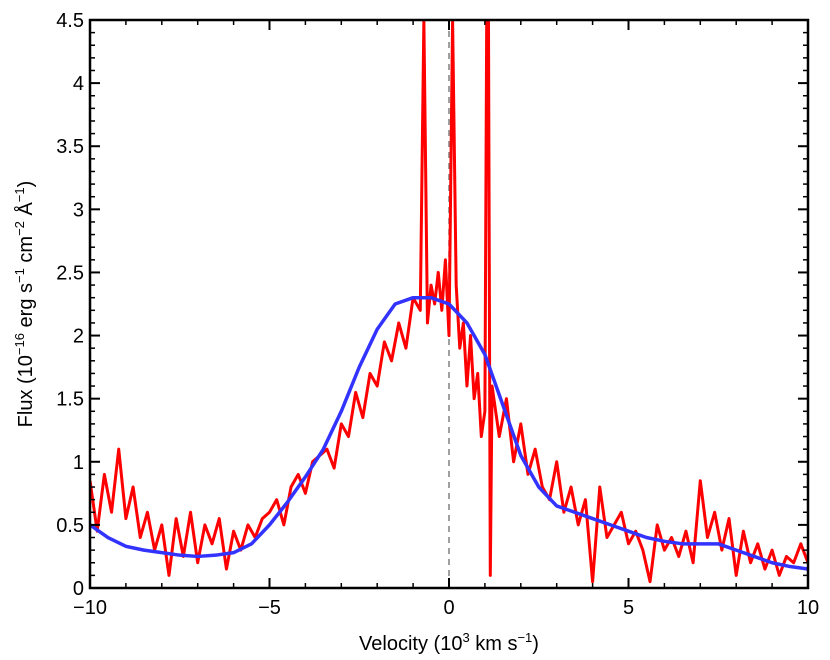  Describe the element at coordinates (90, 608) in the screenshot. I see `x-tick-label: −10` at that location.